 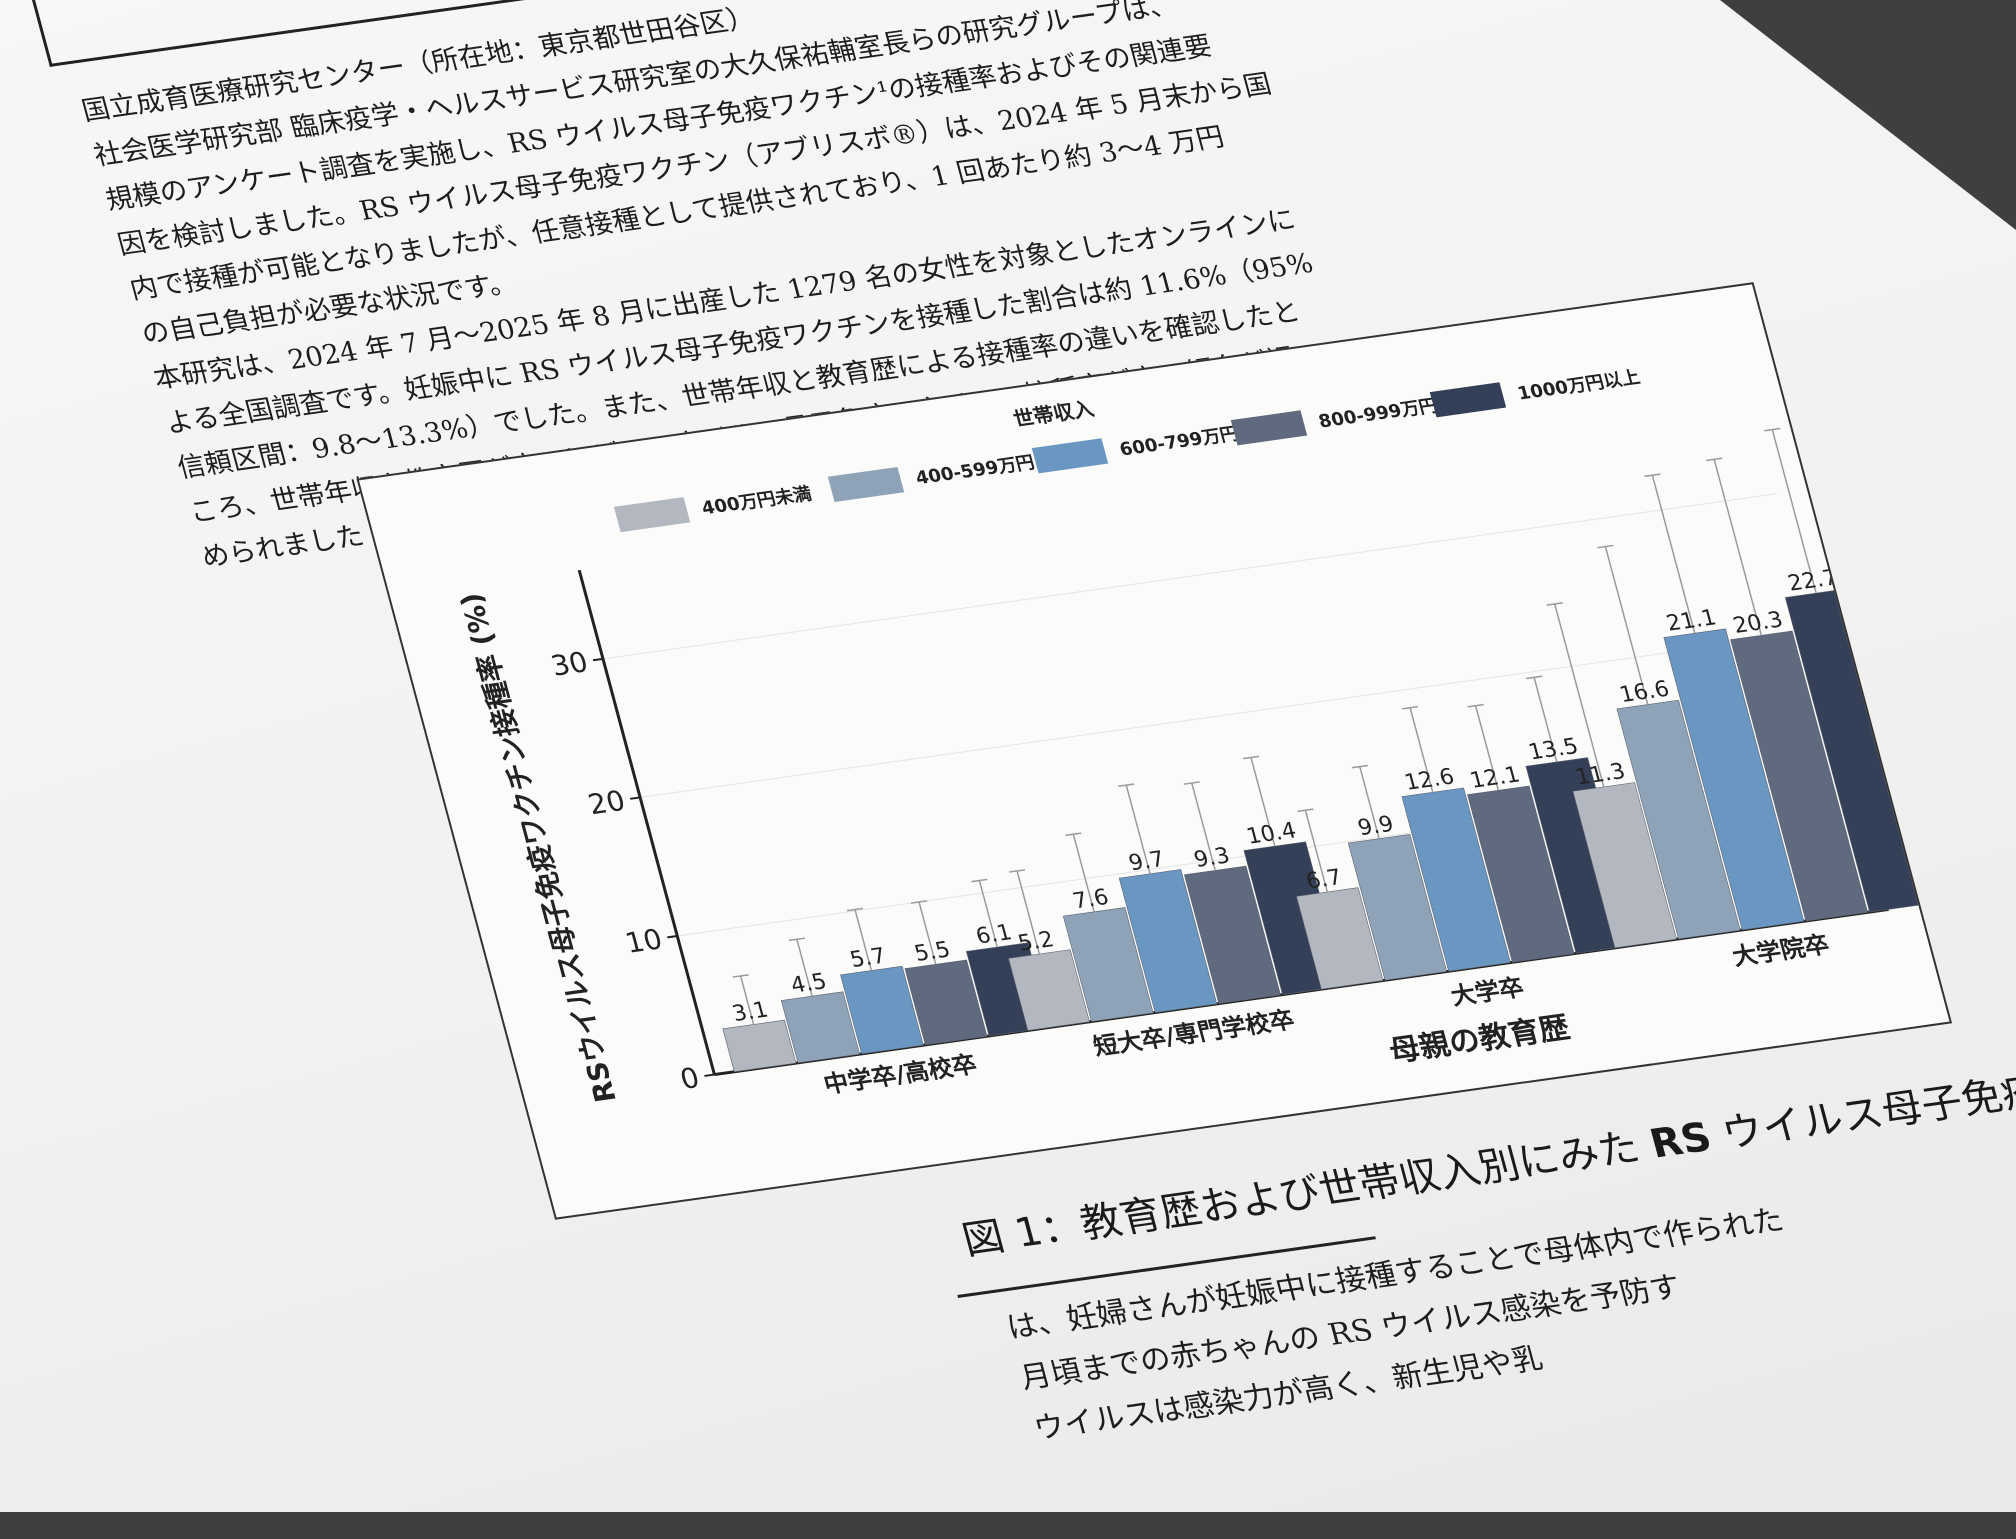 I want to click on x-tick-label: 大学院卒, so click(x=1780, y=950).